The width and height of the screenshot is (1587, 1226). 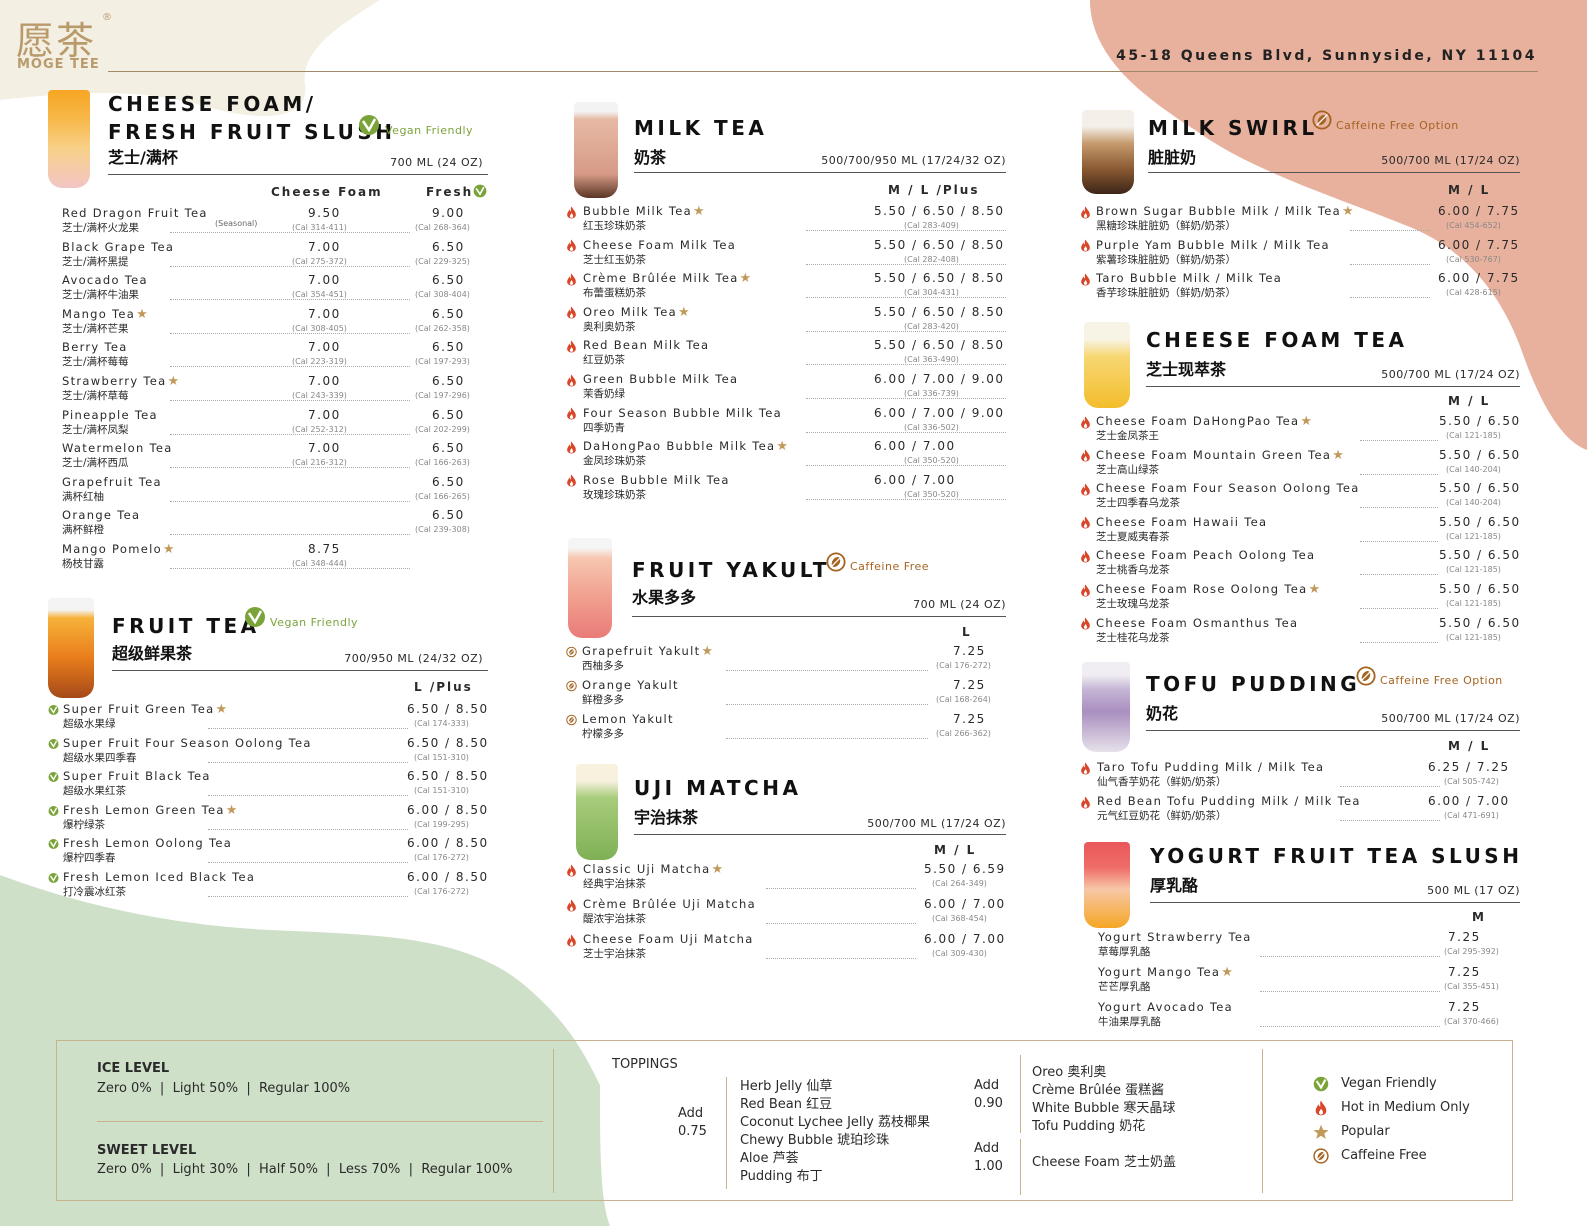 I want to click on item-name: Fresh Lemon Green Tea★, so click(x=151, y=810).